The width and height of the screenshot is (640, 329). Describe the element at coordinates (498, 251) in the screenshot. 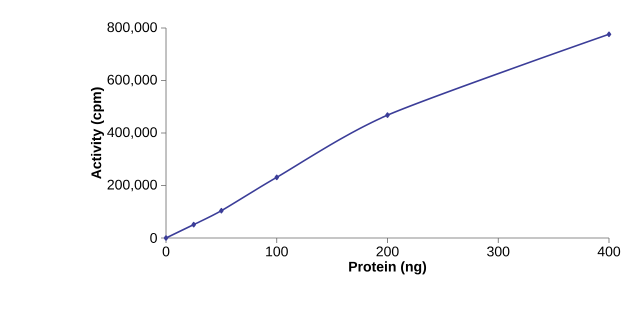

I see `x-tick-label: 300` at that location.